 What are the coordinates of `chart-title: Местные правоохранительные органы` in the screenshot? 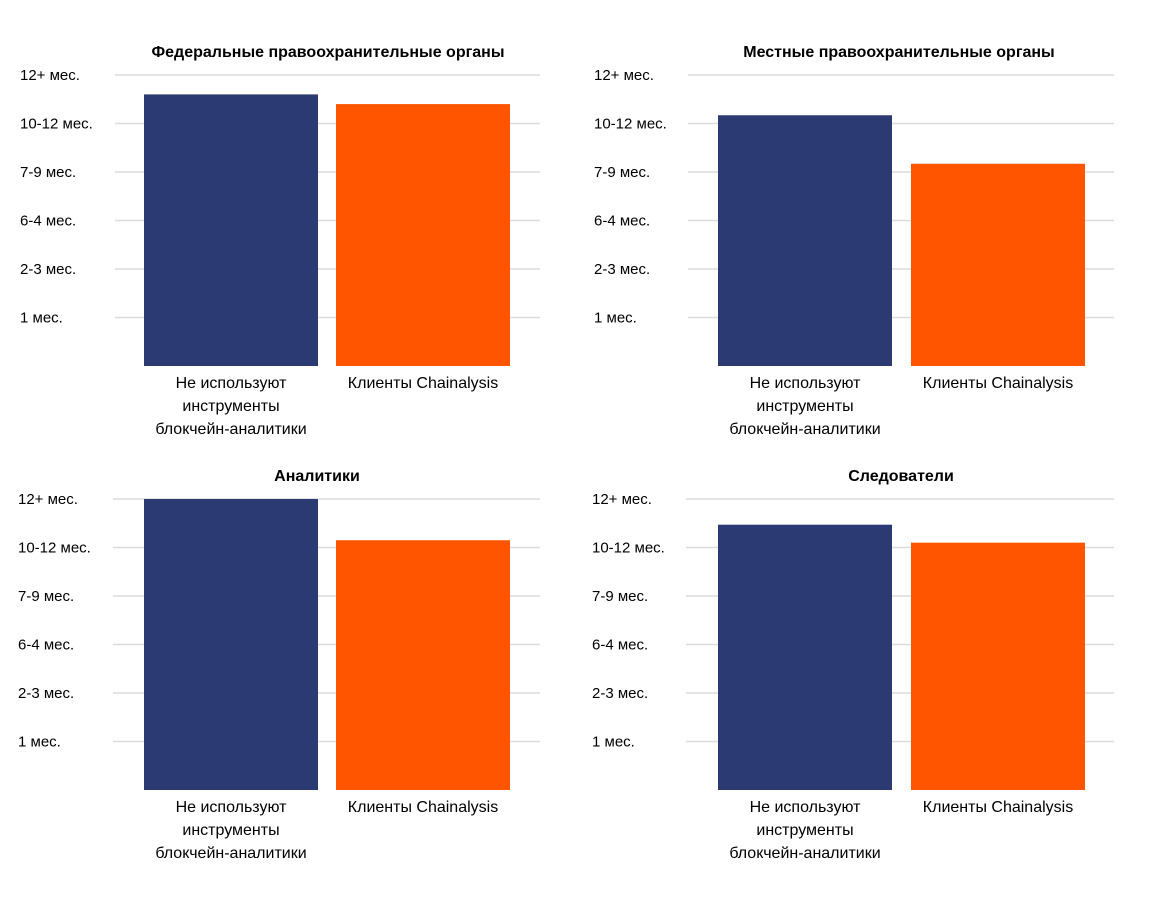 It's located at (898, 52).